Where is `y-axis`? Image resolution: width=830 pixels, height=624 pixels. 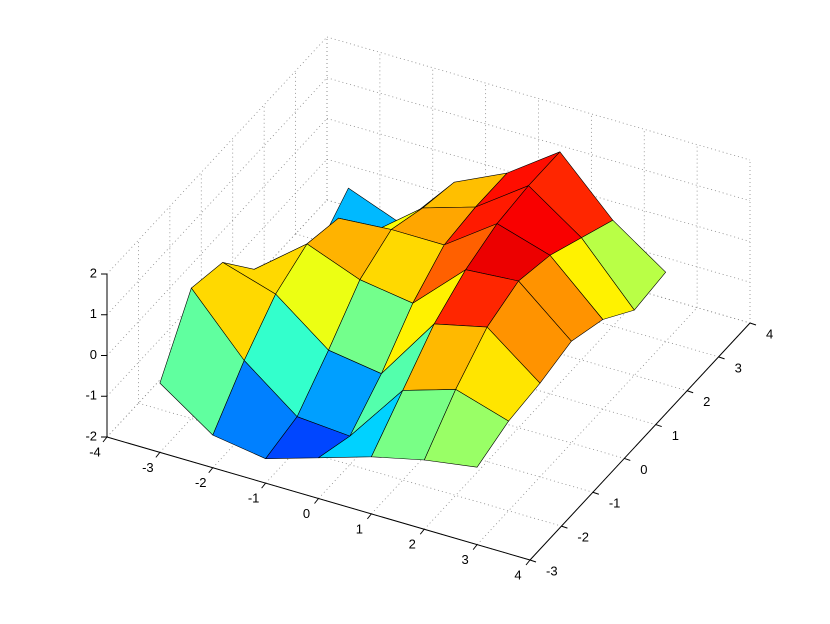 y-axis is located at coordinates (640, 441).